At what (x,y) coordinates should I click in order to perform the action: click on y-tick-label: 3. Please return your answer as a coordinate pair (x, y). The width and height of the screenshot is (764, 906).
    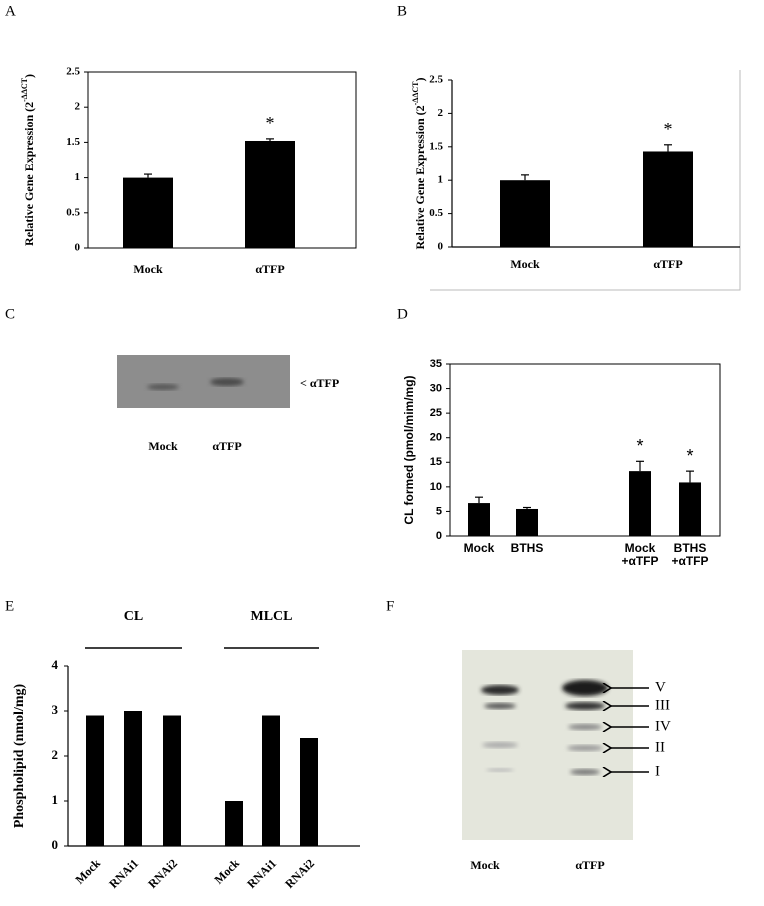
    Looking at the image, I should click on (55, 709).